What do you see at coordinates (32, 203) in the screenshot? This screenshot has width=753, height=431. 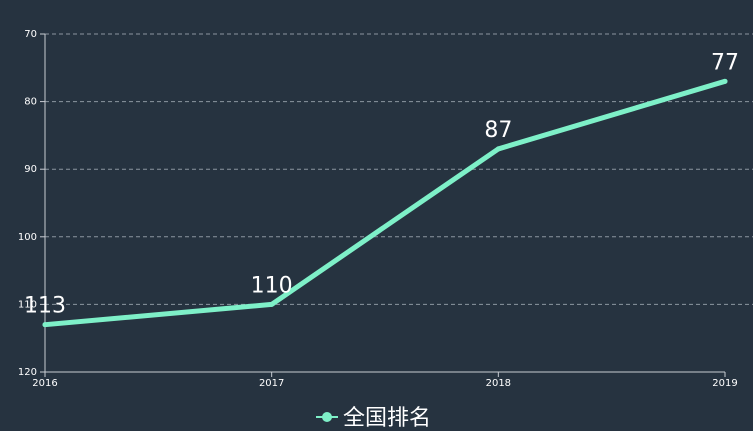 I see `y-axis: 70 80 90 100 110 120` at bounding box center [32, 203].